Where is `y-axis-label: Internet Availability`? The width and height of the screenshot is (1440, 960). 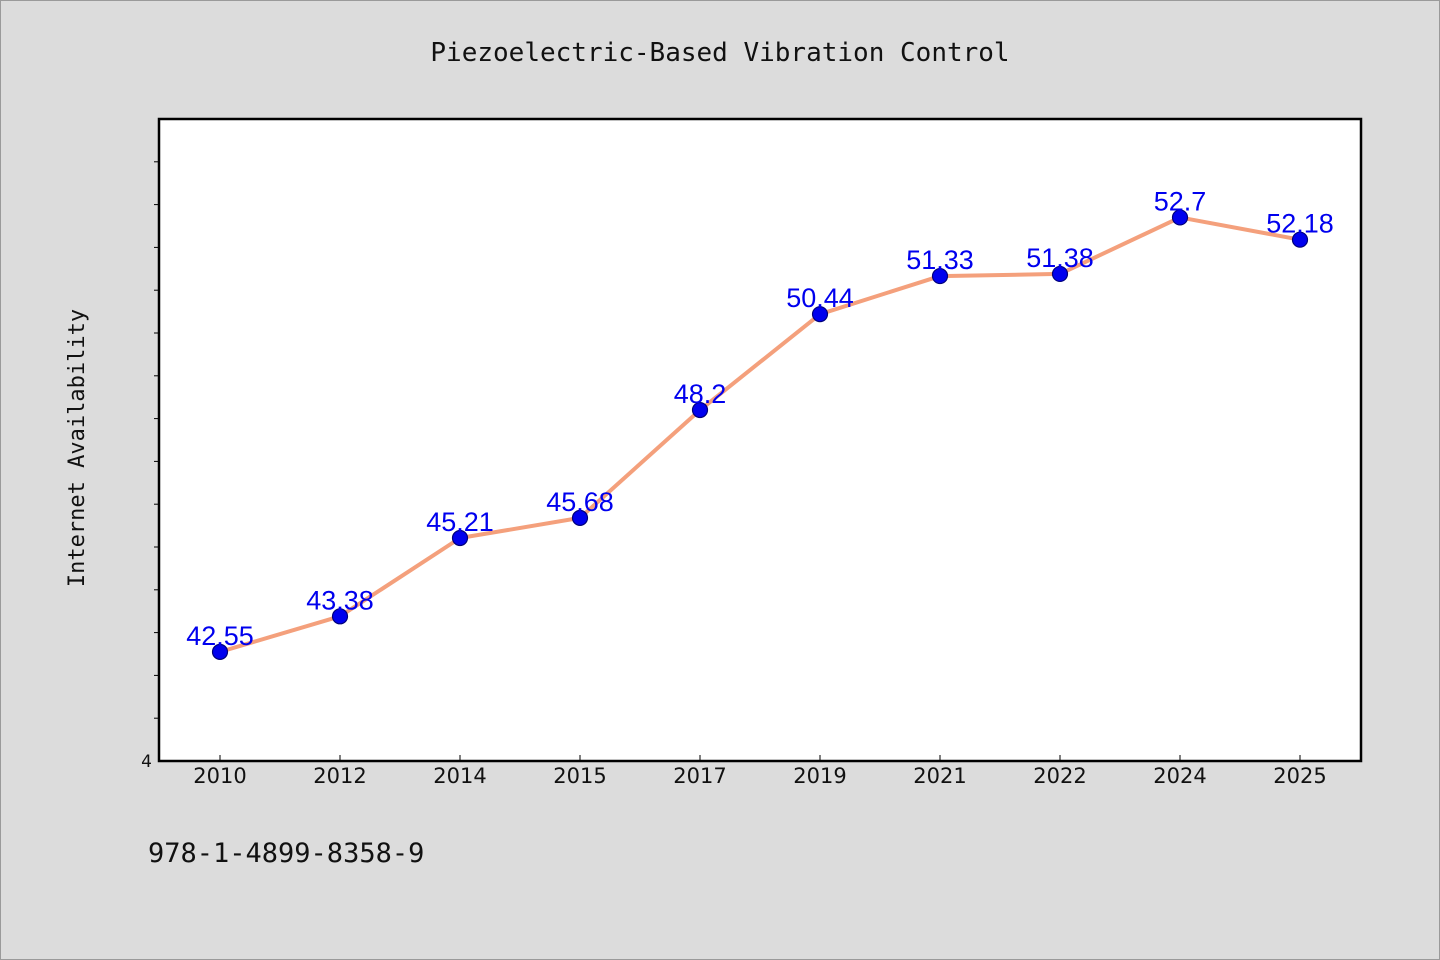 y-axis-label: Internet Availability is located at coordinates (77, 448).